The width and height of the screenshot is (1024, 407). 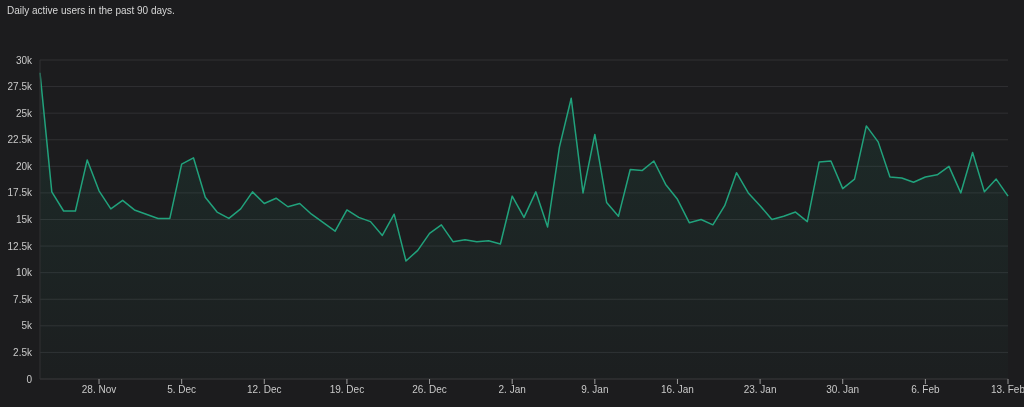 I want to click on chart-title: Daily active users in the past 90 days., so click(x=91, y=10).